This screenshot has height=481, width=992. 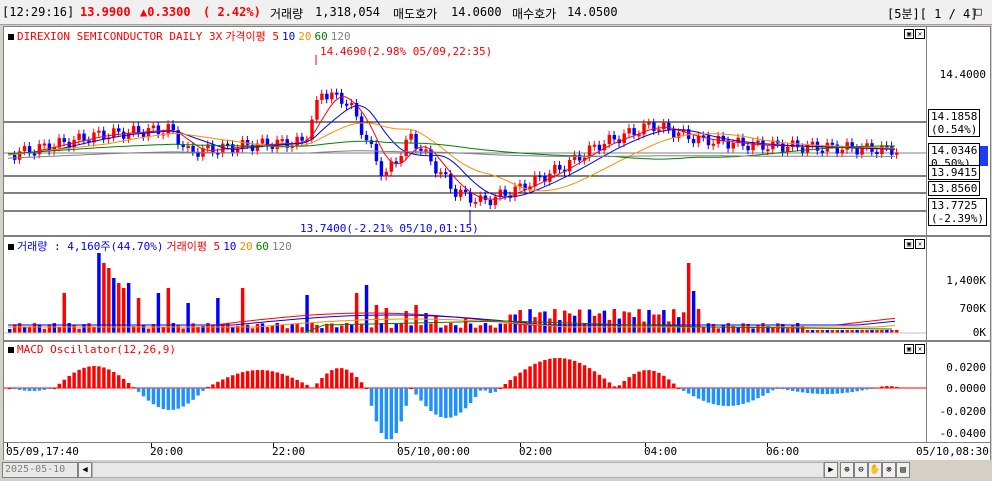 I want to click on price-axis-tick: 14.4000, so click(x=962, y=74).